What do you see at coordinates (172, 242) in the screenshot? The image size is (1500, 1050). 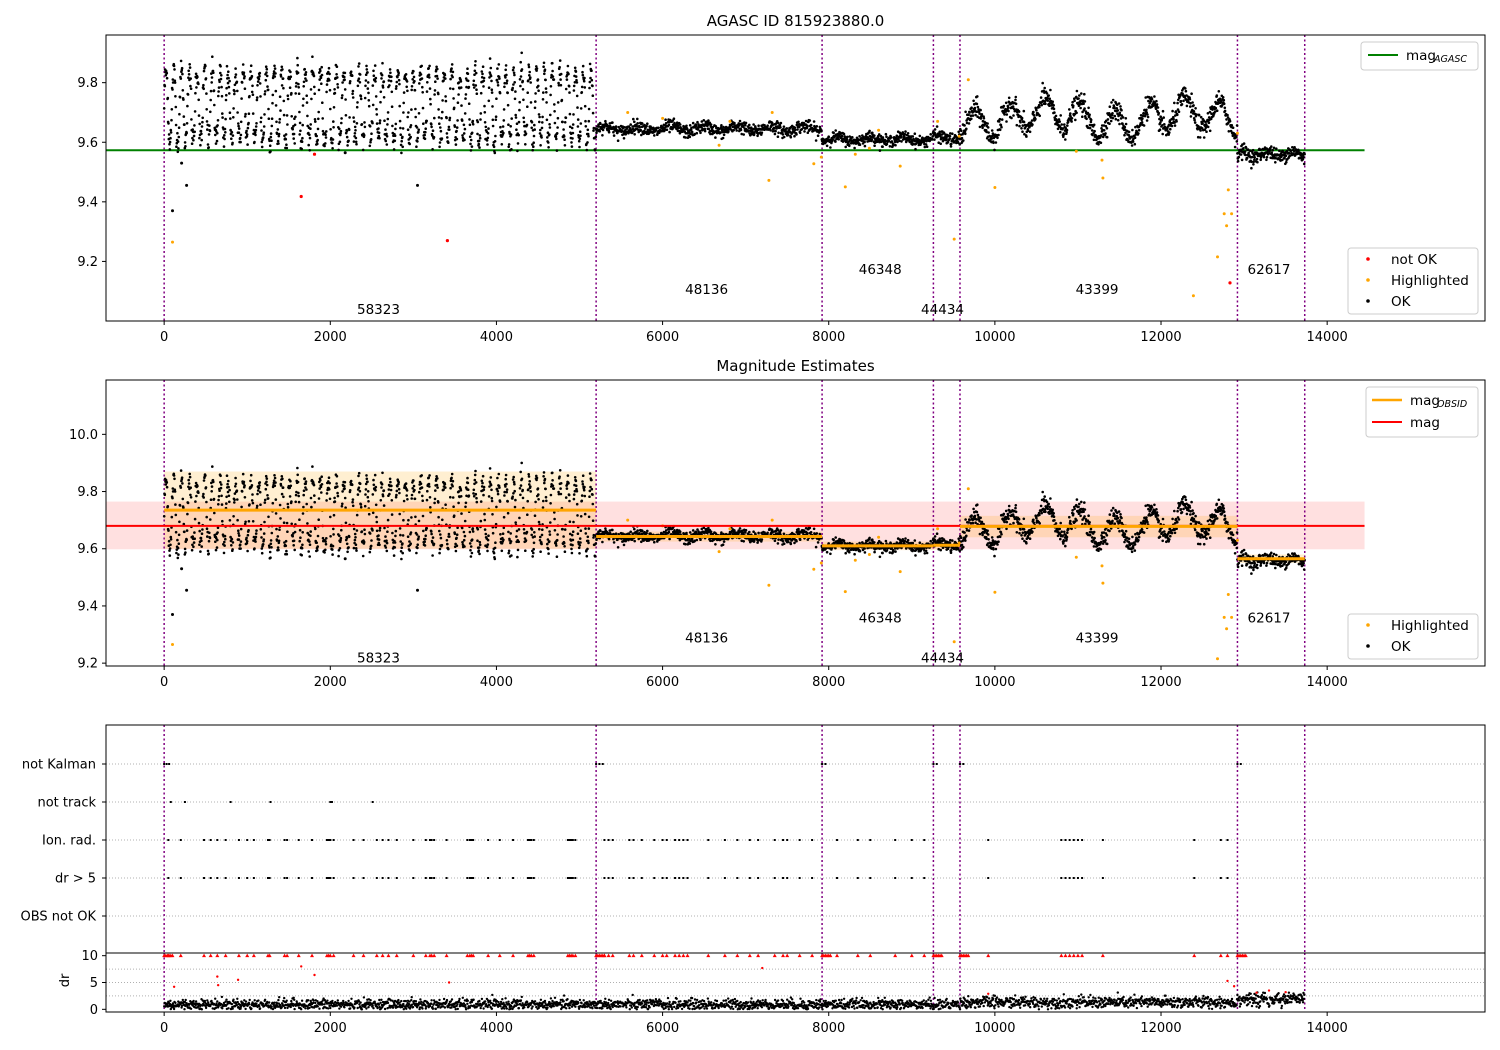 I see `highlighted-point` at bounding box center [172, 242].